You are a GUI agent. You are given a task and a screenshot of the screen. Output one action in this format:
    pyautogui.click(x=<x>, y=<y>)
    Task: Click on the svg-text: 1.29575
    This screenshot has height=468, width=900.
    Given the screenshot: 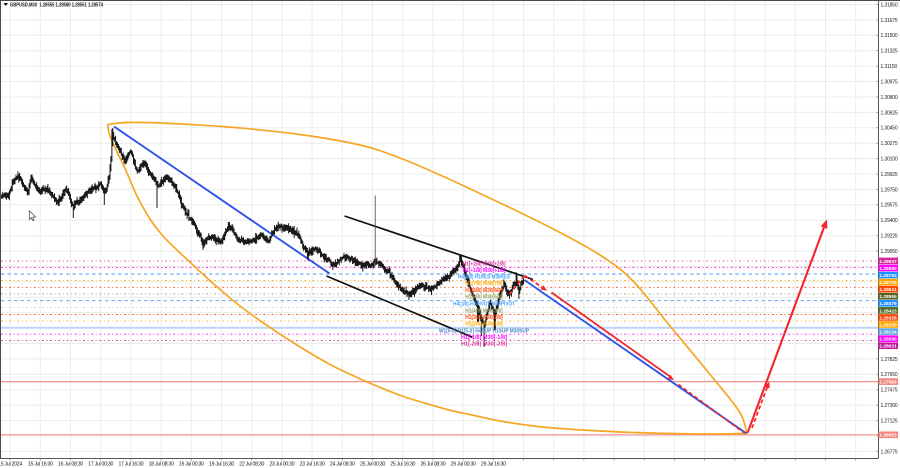 What is the action you would take?
    pyautogui.click(x=889, y=206)
    